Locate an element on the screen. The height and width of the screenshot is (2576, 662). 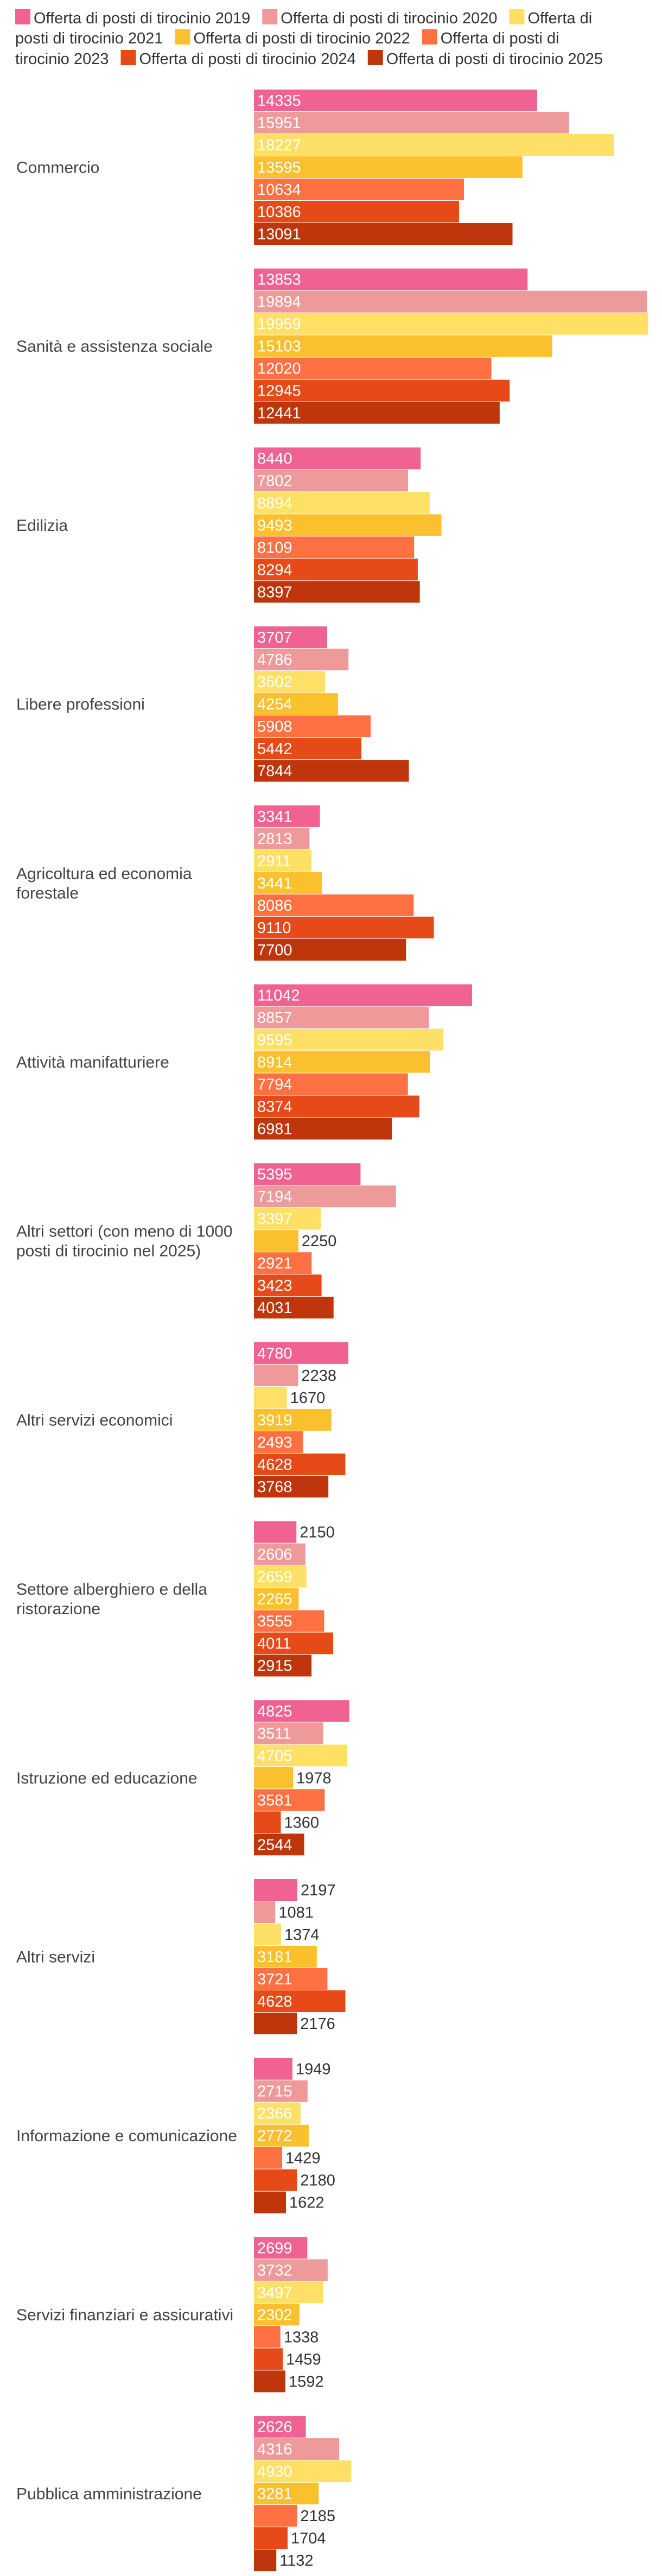
legend-text-0-0: Offerta di posti di tirocinio 2019 is located at coordinates (142, 18).